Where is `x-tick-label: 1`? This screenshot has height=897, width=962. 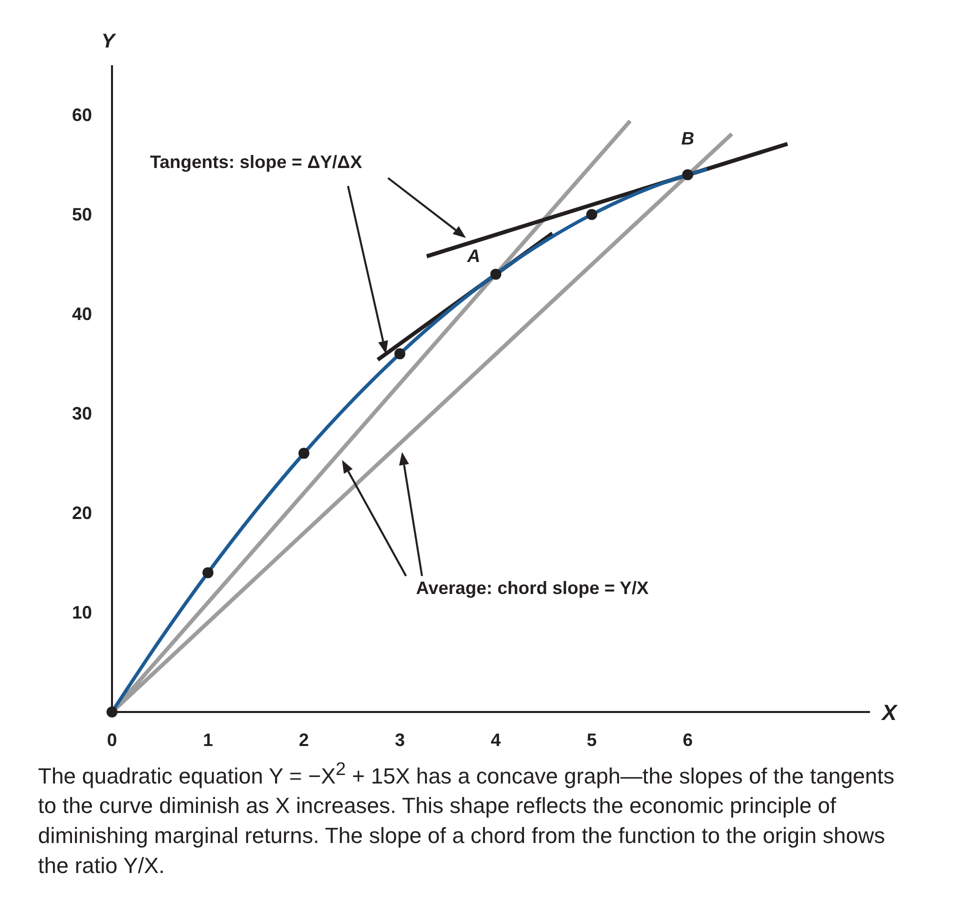 x-tick-label: 1 is located at coordinates (207, 740).